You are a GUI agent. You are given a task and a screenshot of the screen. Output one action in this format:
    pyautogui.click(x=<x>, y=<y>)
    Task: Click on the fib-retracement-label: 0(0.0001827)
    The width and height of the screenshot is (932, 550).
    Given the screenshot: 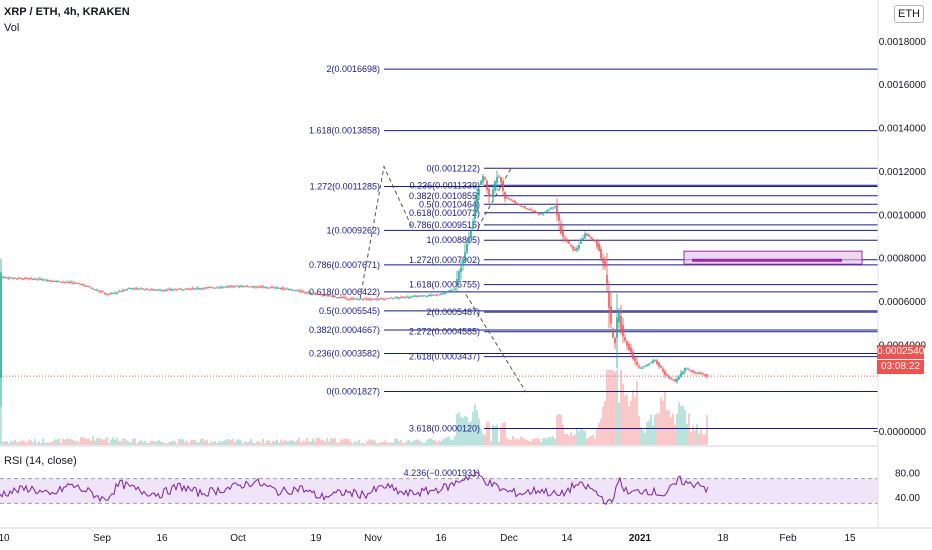 What is the action you would take?
    pyautogui.click(x=353, y=392)
    